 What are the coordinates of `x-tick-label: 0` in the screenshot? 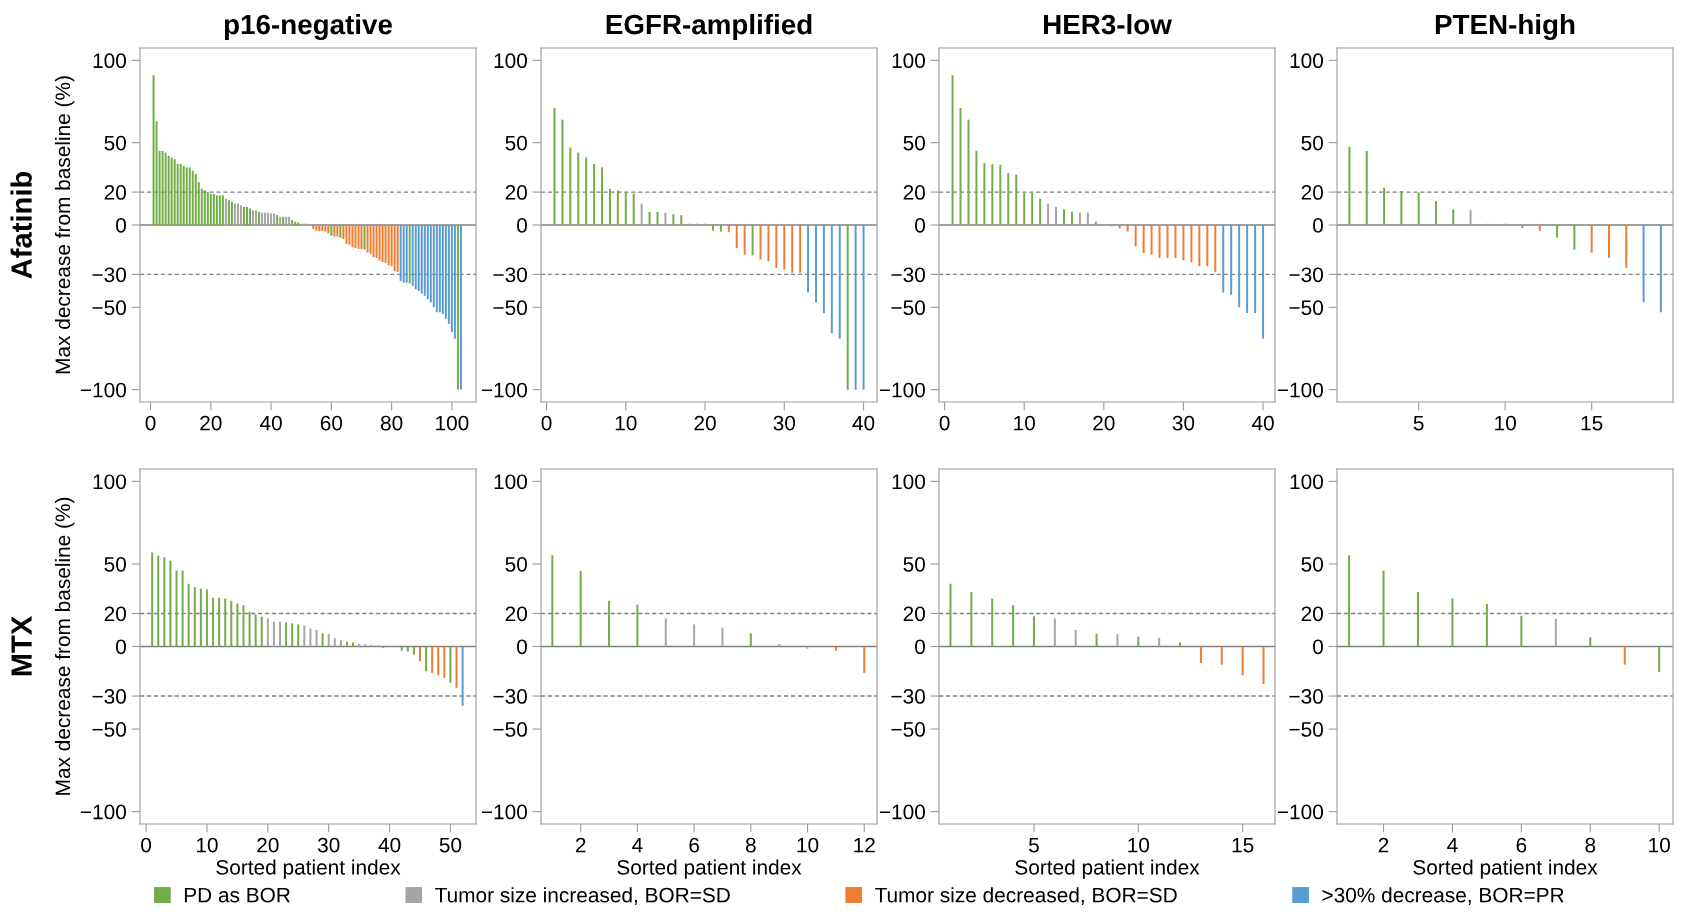 It's located at (944, 423).